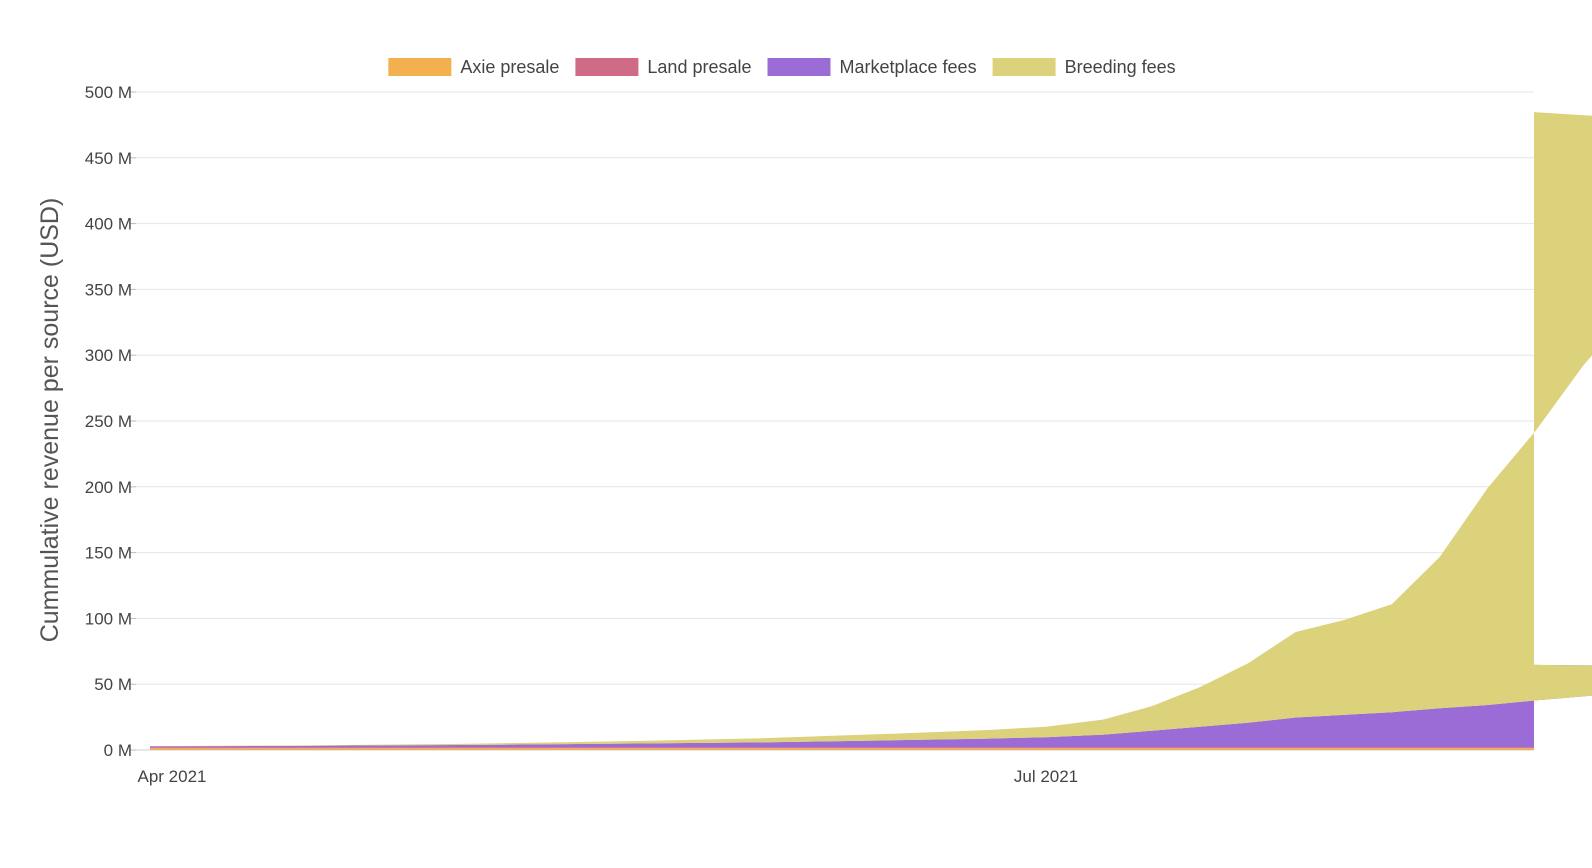  I want to click on y-tick-label: 100 M, so click(108, 618).